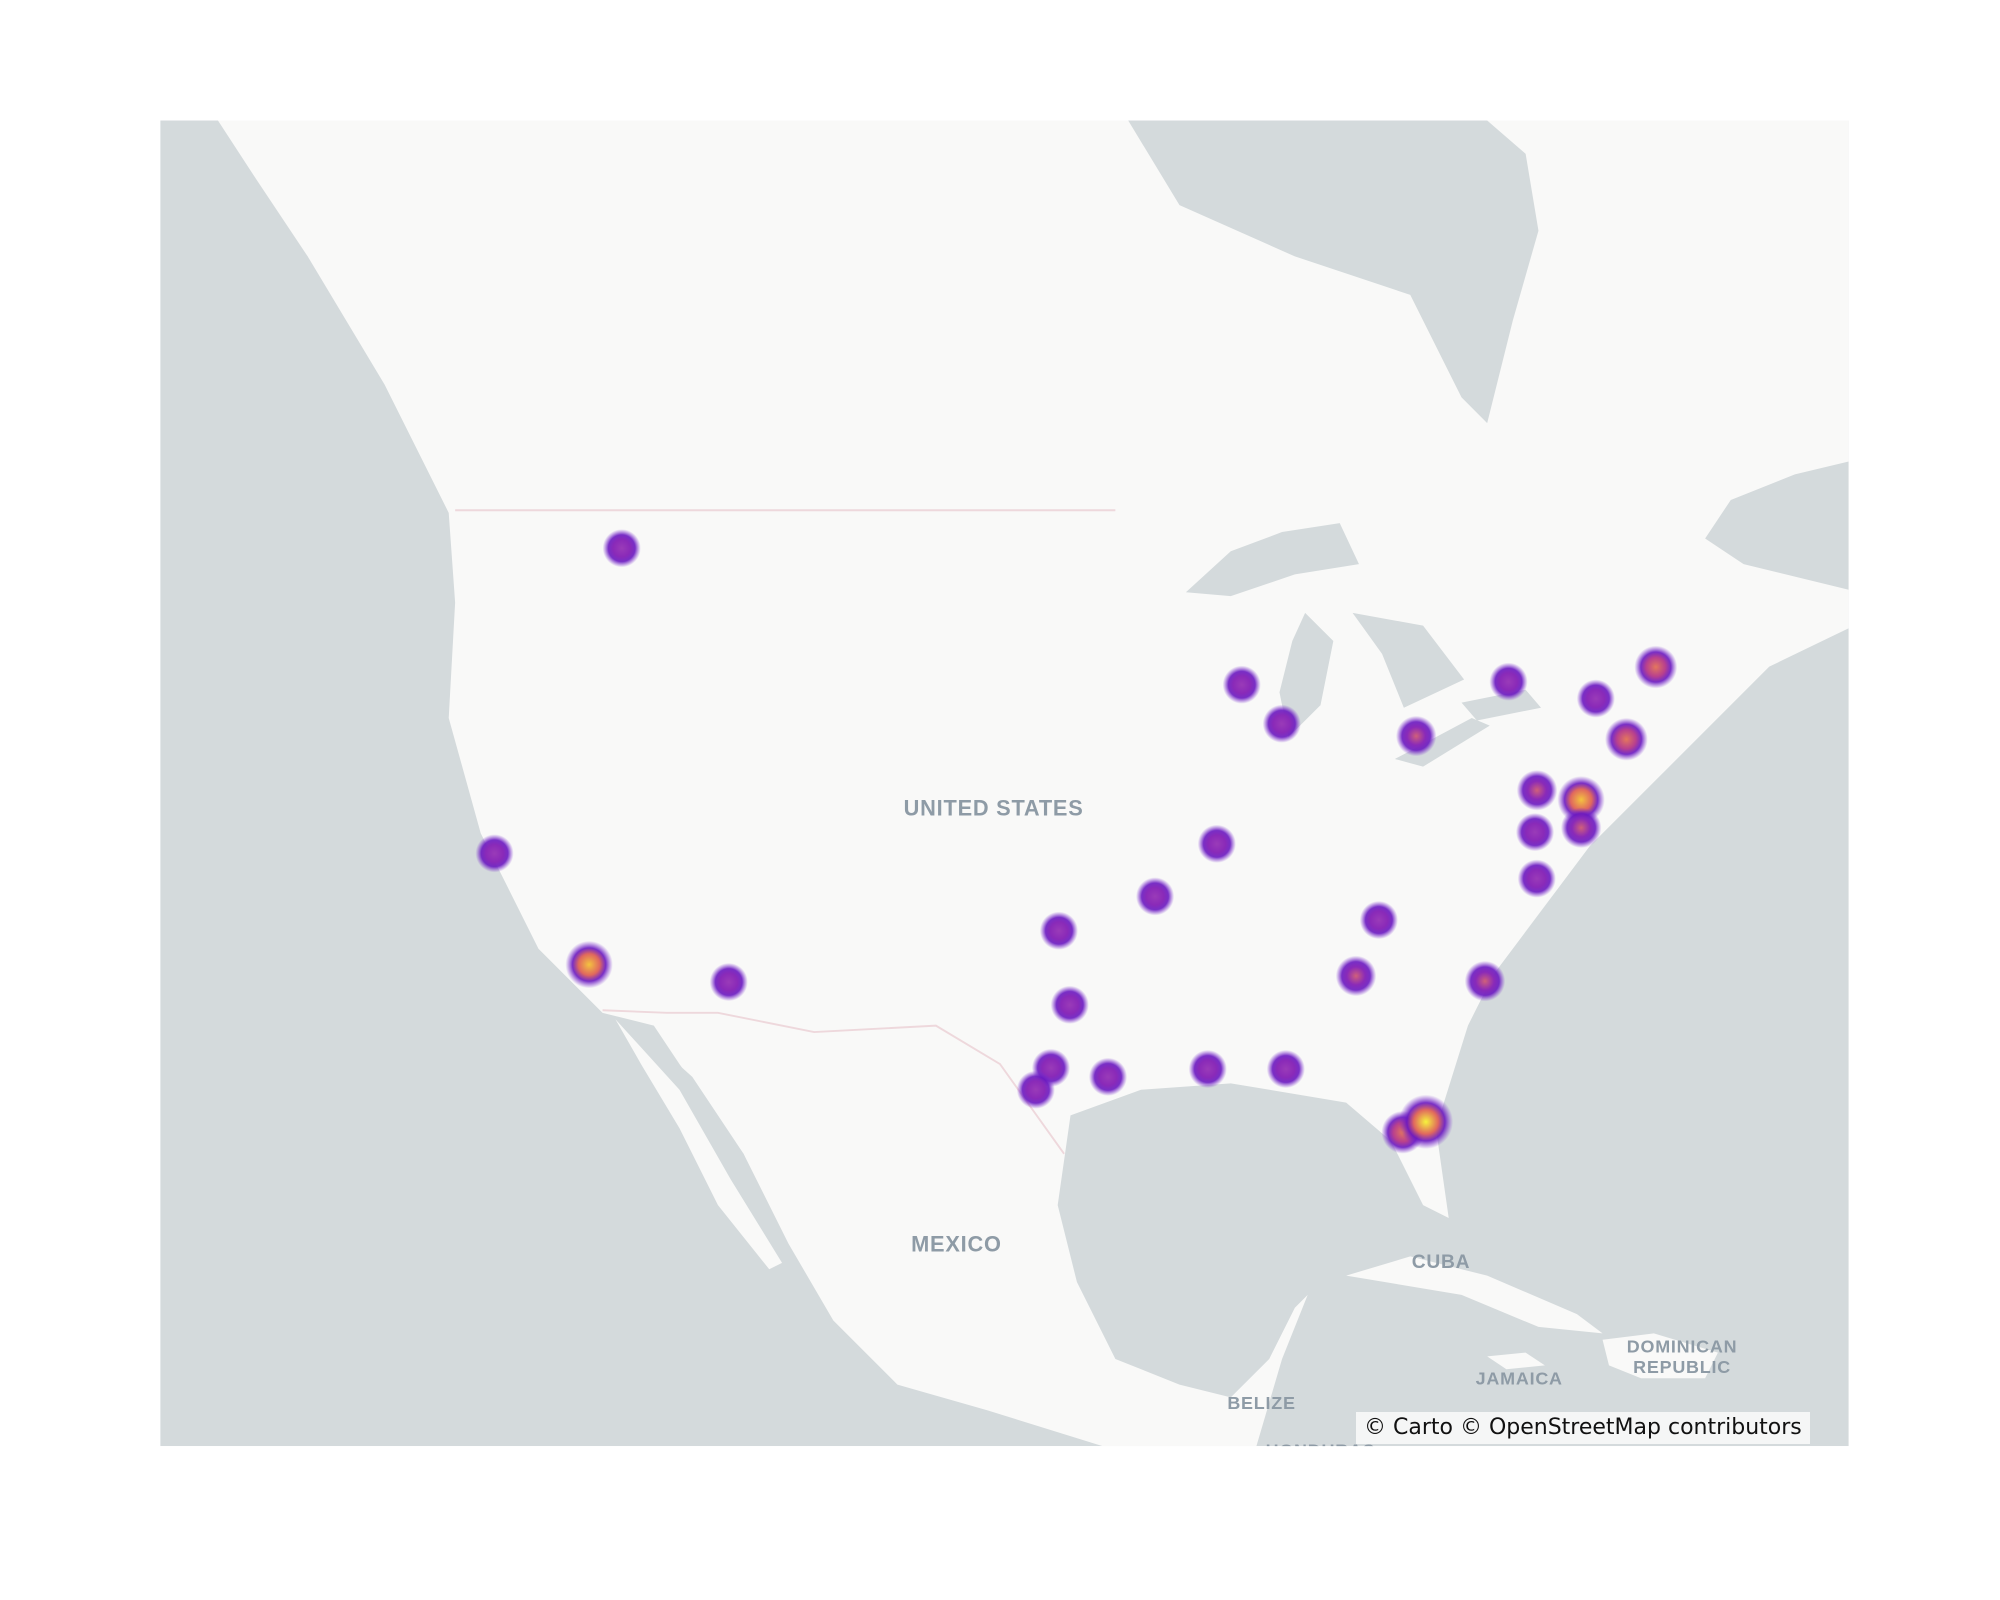 Image resolution: width=2000 pixels, height=1600 pixels. I want to click on map-attribution: © Carto © OpenStreetMap contributors, so click(1583, 1428).